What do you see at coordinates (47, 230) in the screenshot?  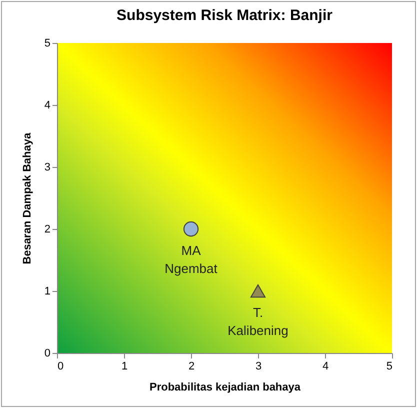 I see `y-tick-label: 2` at bounding box center [47, 230].